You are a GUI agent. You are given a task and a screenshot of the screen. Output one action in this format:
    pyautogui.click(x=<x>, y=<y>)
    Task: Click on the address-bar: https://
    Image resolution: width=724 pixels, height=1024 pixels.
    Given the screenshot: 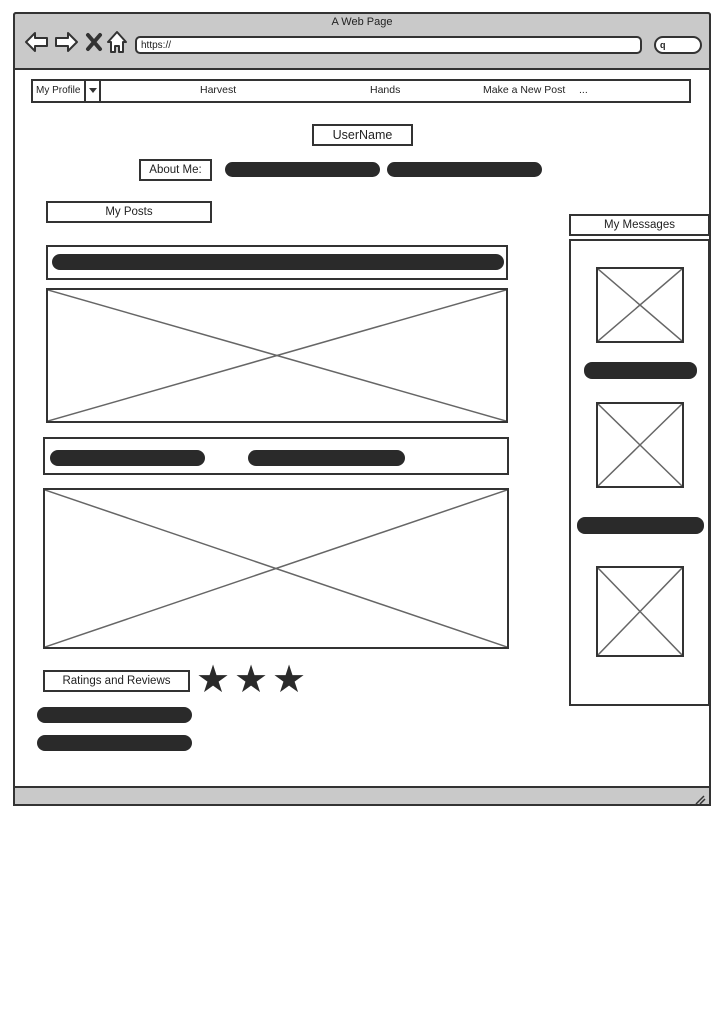 What is the action you would take?
    pyautogui.click(x=388, y=45)
    